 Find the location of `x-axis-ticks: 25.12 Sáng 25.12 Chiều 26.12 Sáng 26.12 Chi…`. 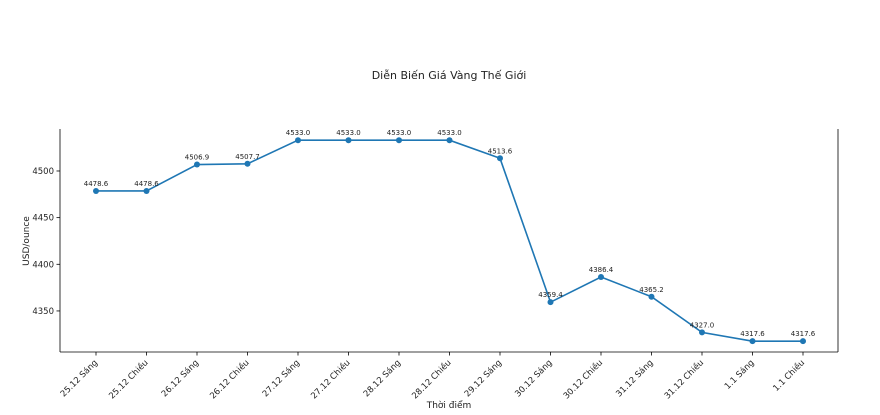

x-axis-ticks: 25.12 Sáng 25.12 Chiều 26.12 Sáng 26.12 Chi… is located at coordinates (433, 376).